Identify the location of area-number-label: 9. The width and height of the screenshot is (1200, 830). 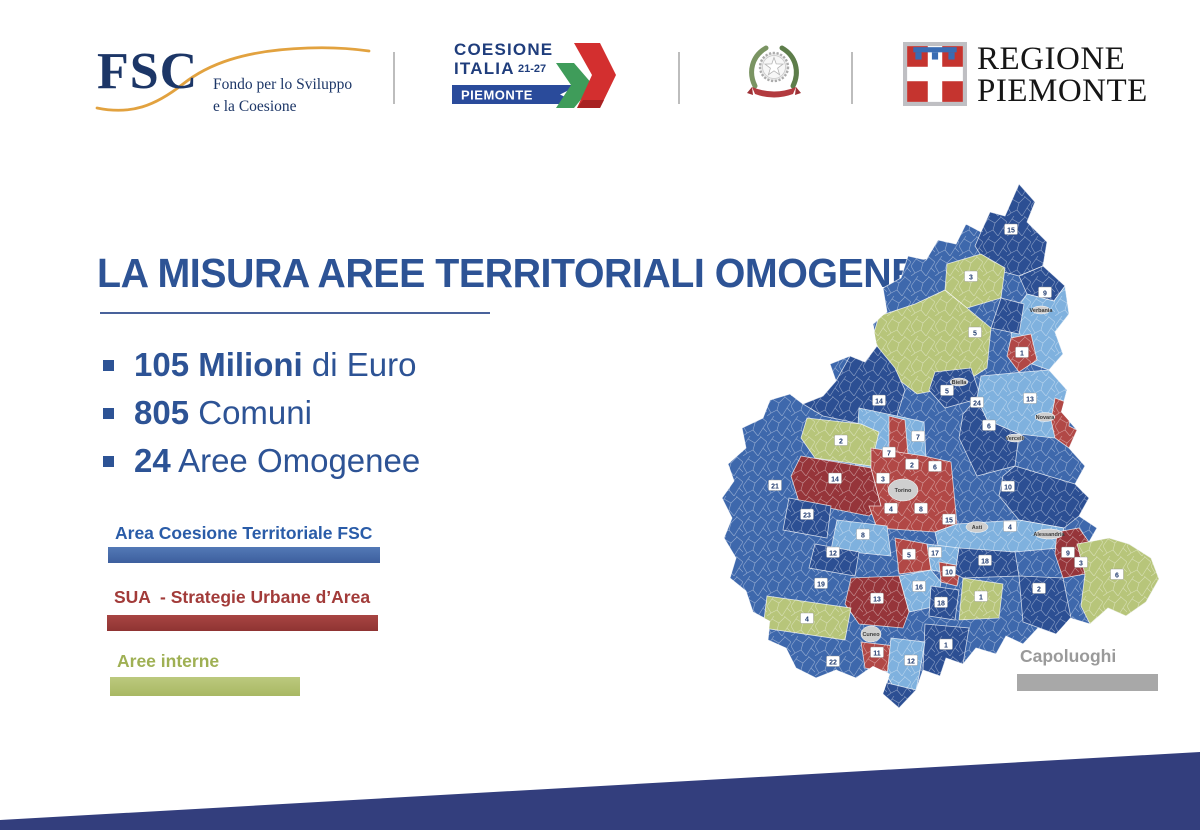
(1068, 552).